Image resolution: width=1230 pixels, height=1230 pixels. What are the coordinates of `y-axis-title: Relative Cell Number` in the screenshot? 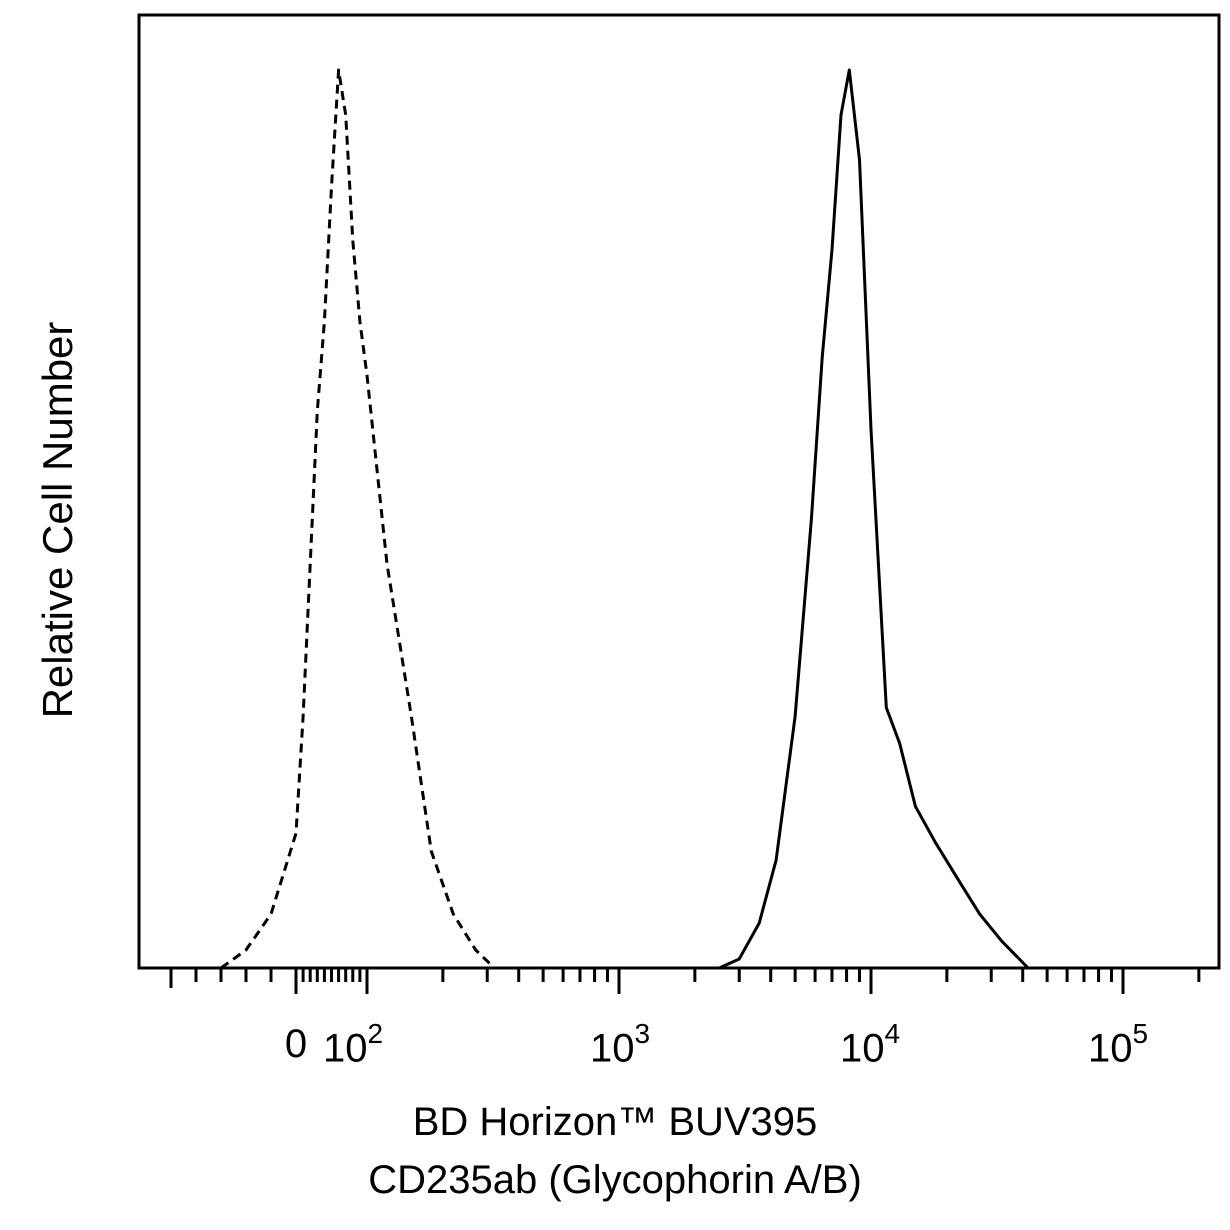 It's located at (57, 520).